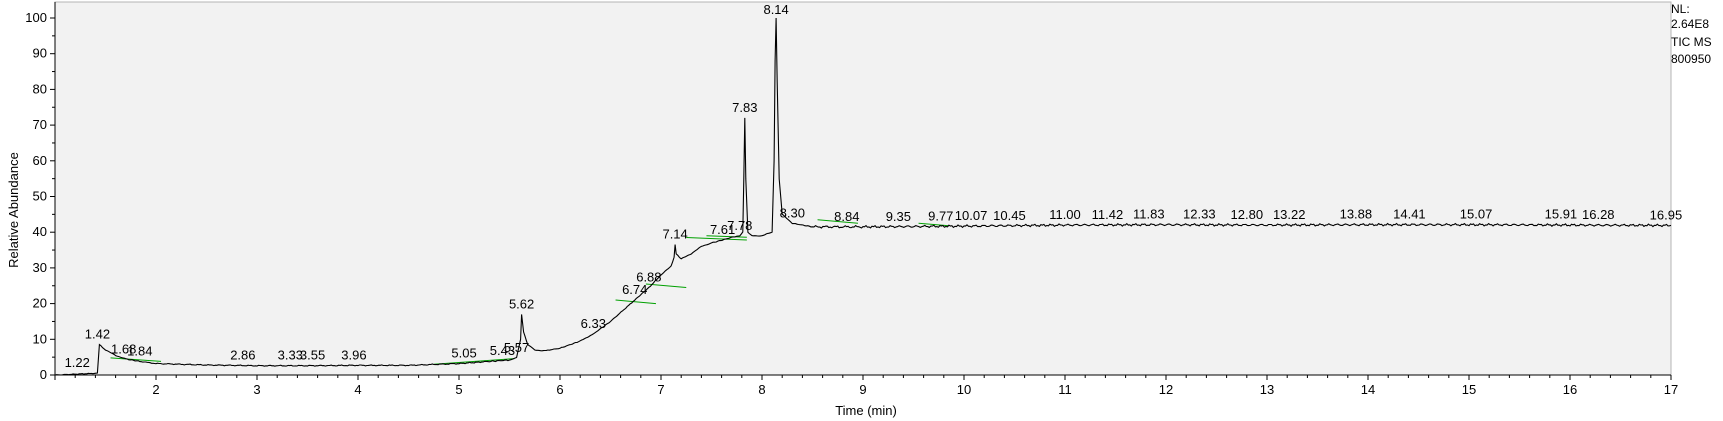  Describe the element at coordinates (1065, 389) in the screenshot. I see `x-tick-label: 11` at that location.